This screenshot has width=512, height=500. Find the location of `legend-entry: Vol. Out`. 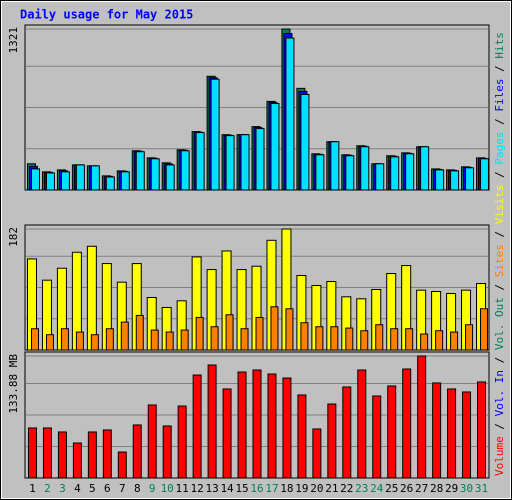

legend-entry: Vol. Out is located at coordinates (499, 323).